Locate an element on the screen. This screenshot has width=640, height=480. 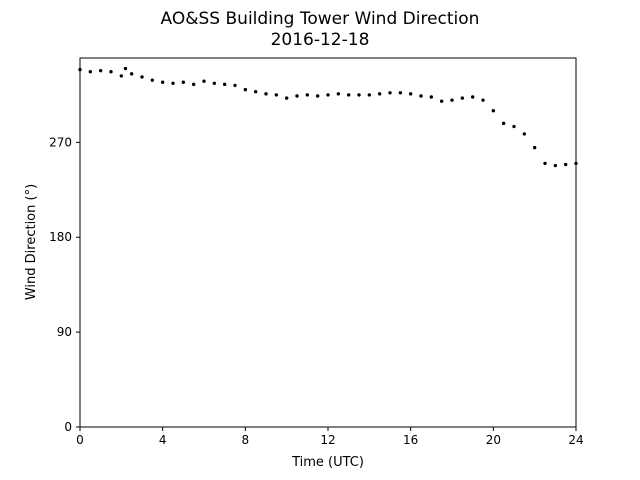
y-axis-label: Wind Direction (°) is located at coordinates (31, 242).